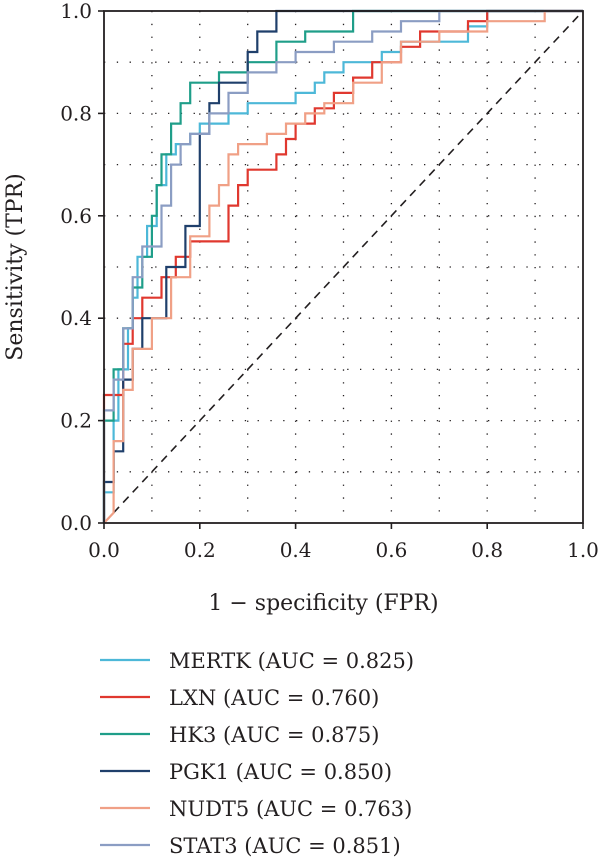  Describe the element at coordinates (296, 550) in the screenshot. I see `x-tick-label: 0.4` at that location.